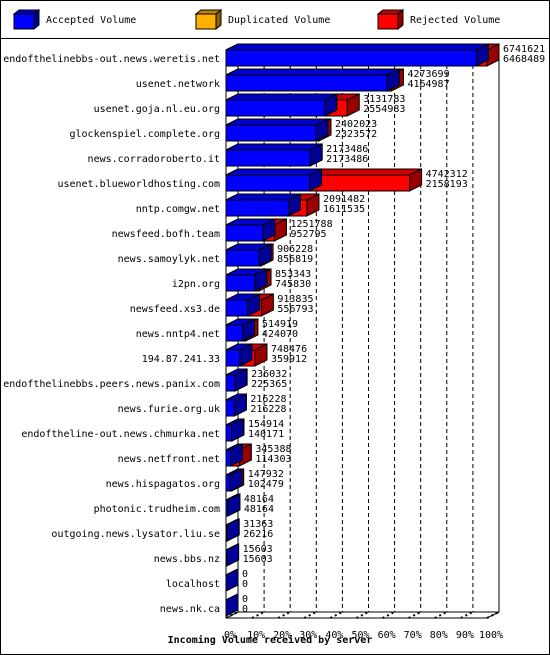 Image resolution: width=550 pixels, height=655 pixels. Describe the element at coordinates (258, 549) in the screenshot. I see `value-label: 15603` at that location.